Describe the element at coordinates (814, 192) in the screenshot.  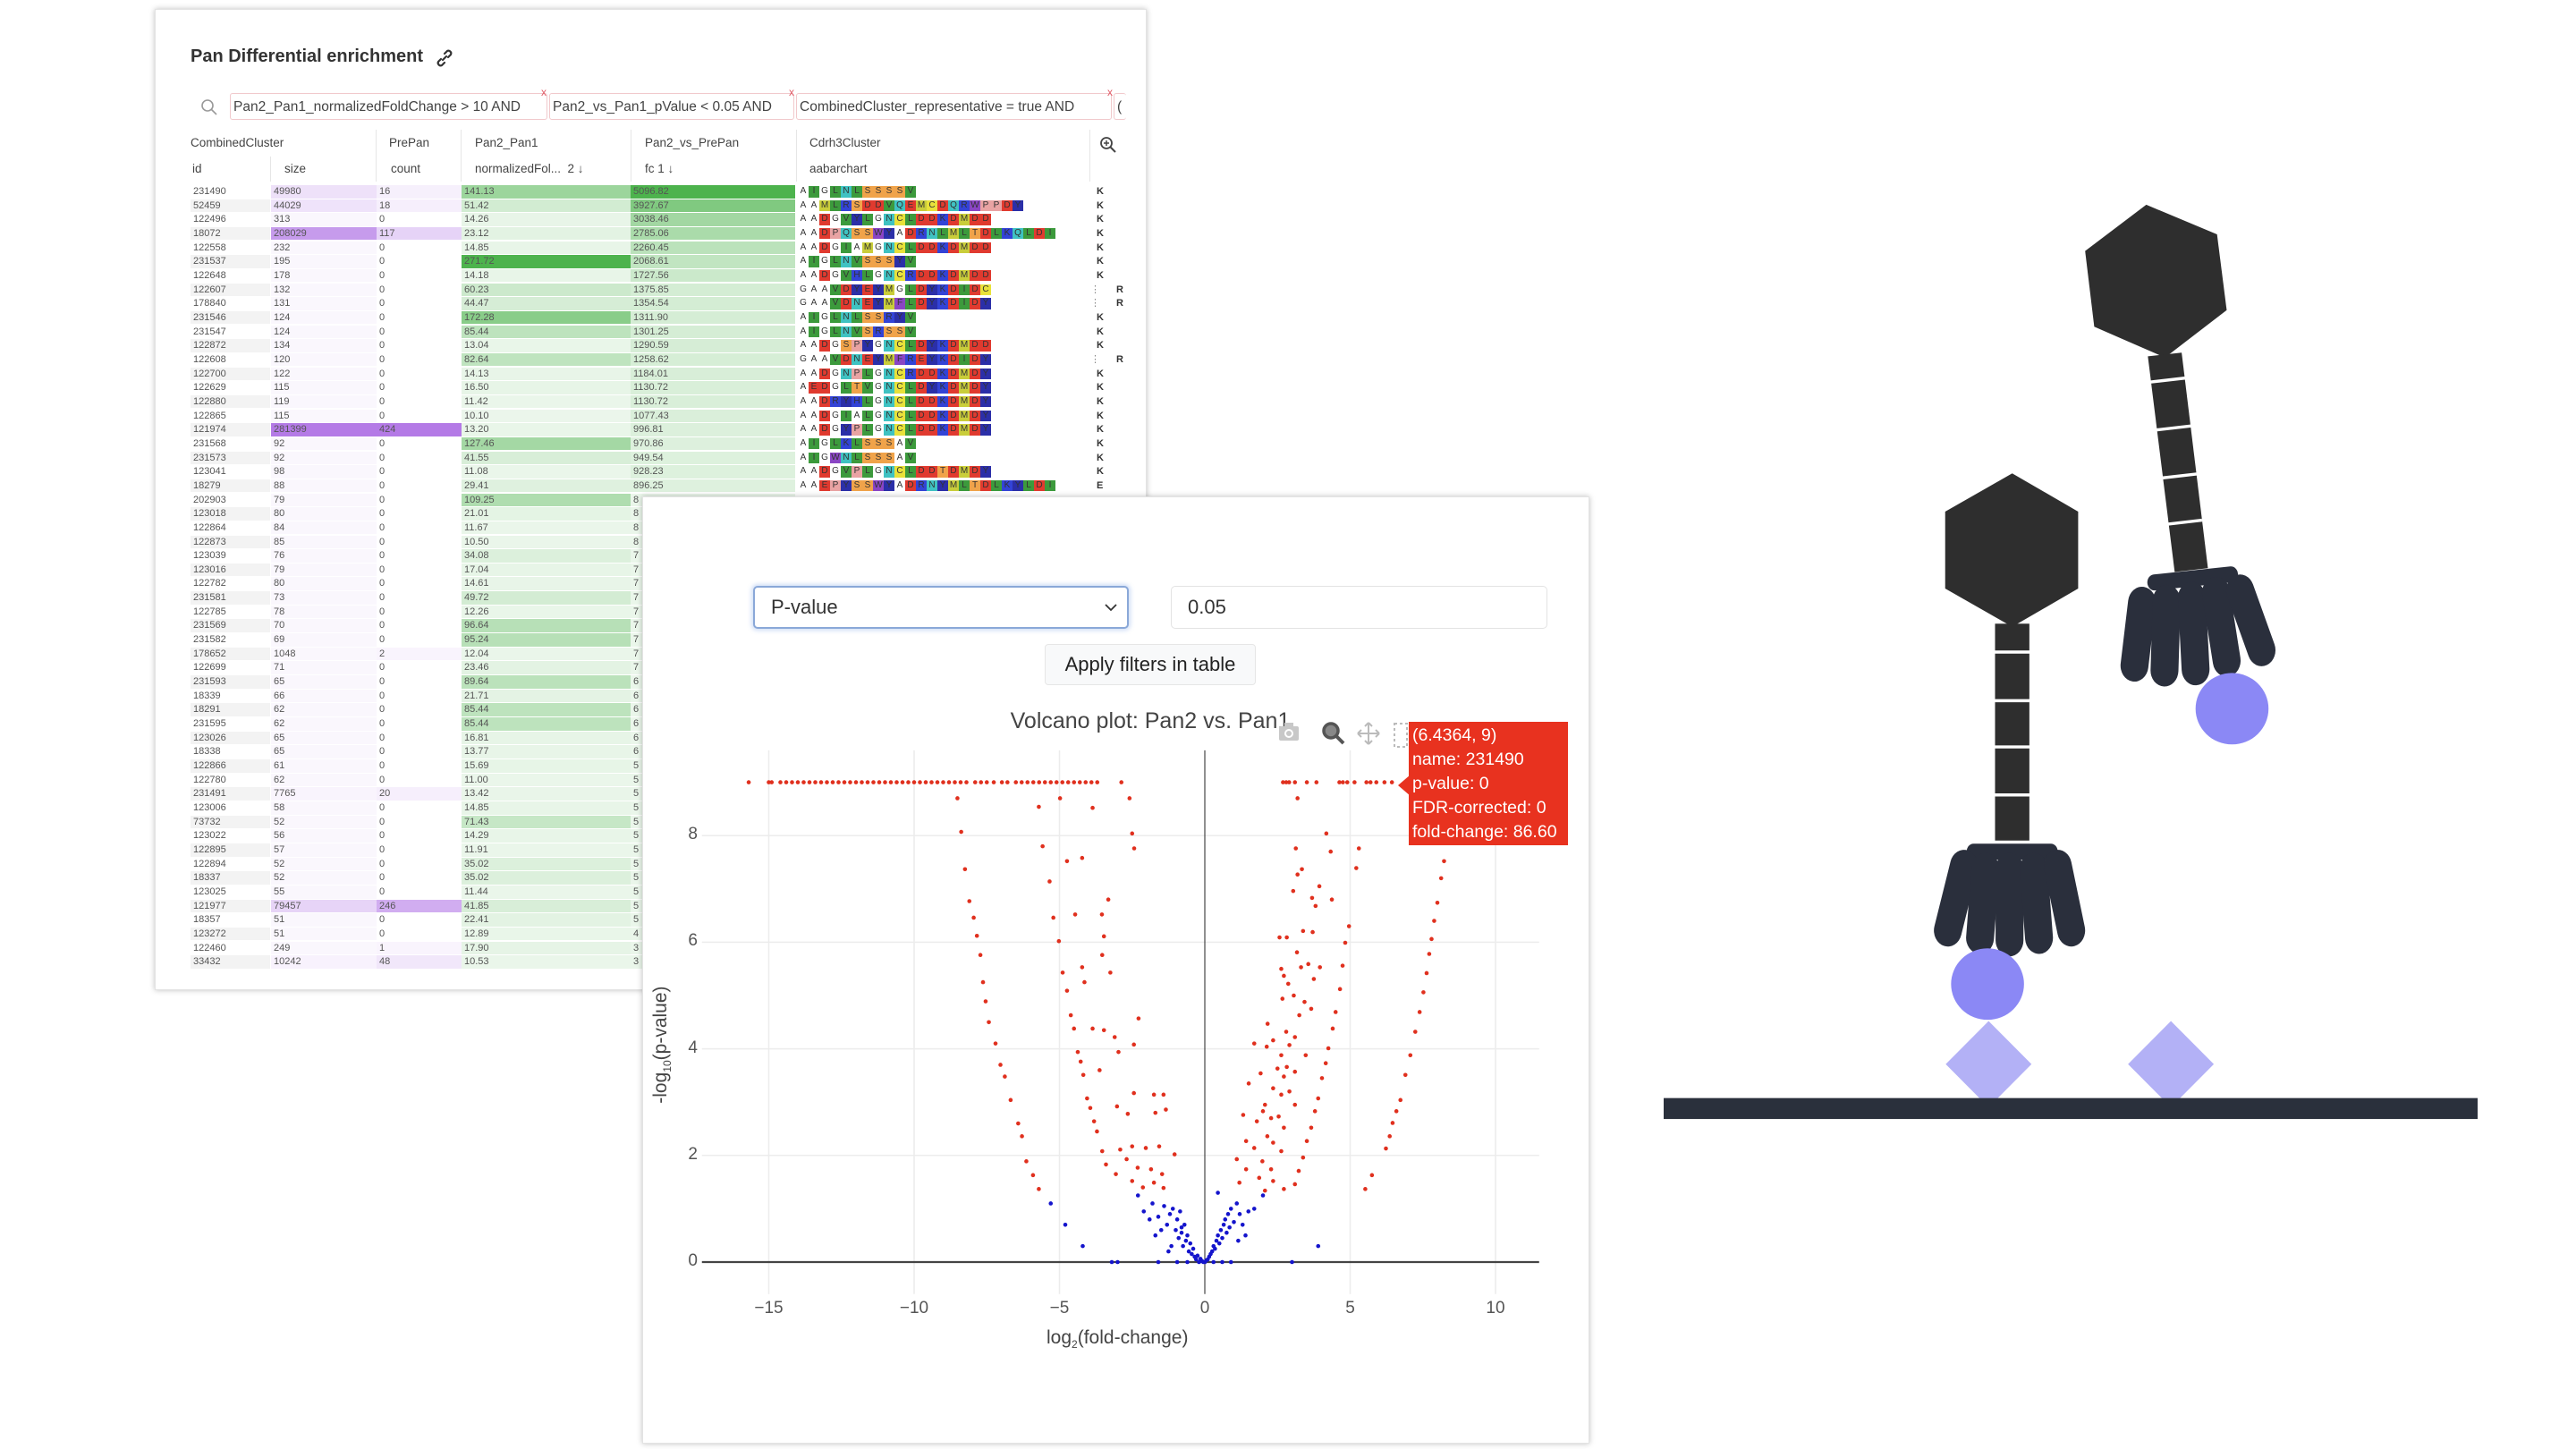
I see `residue-block: I` at that location.